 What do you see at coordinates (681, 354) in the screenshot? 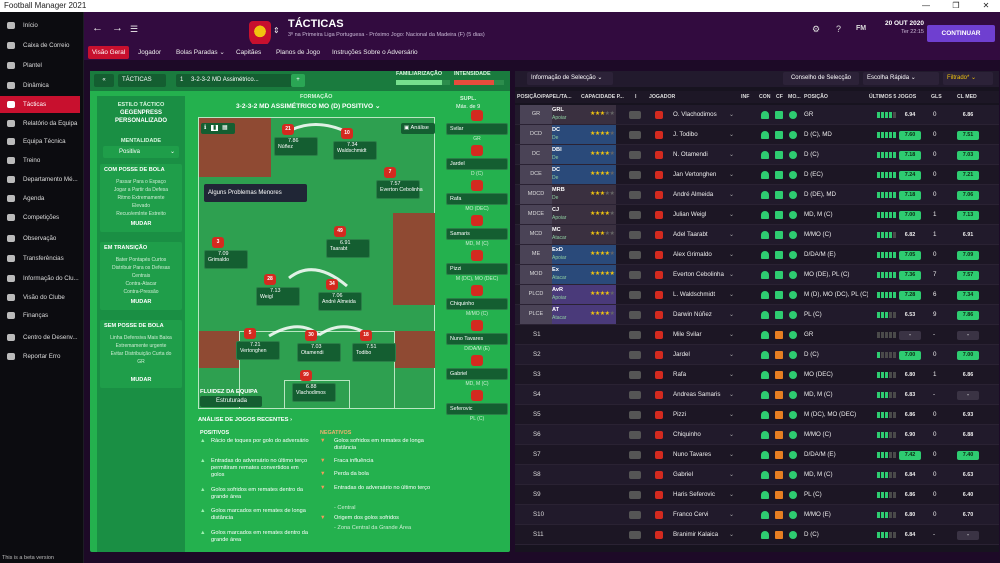
I see `player-name: Jardel` at bounding box center [681, 354].